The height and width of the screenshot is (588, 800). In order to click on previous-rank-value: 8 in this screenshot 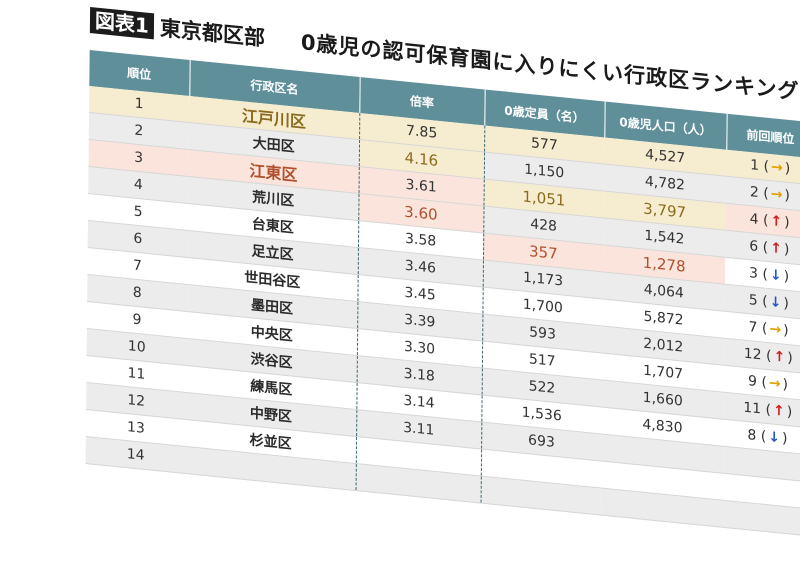, I will do `click(752, 435)`.